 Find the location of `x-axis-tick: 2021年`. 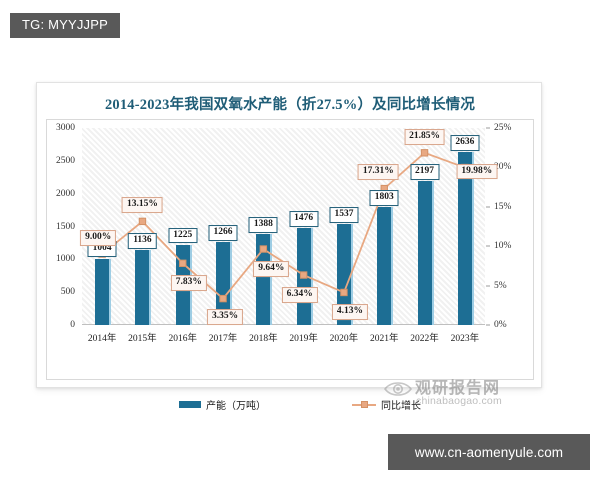

x-axis-tick: 2021年 is located at coordinates (384, 339).